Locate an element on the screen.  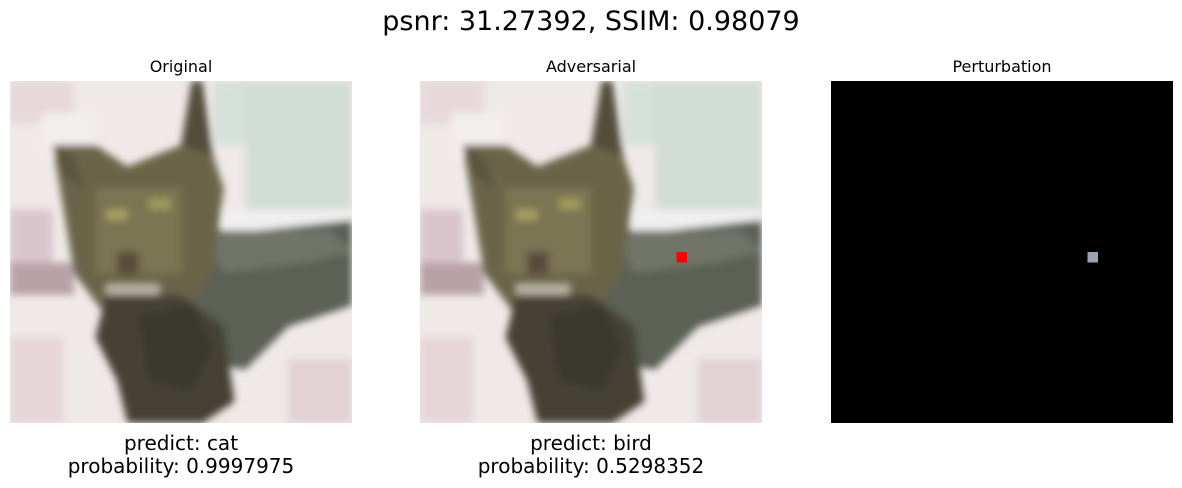
panel-title-perturbation: Perturbation is located at coordinates (1002, 66).